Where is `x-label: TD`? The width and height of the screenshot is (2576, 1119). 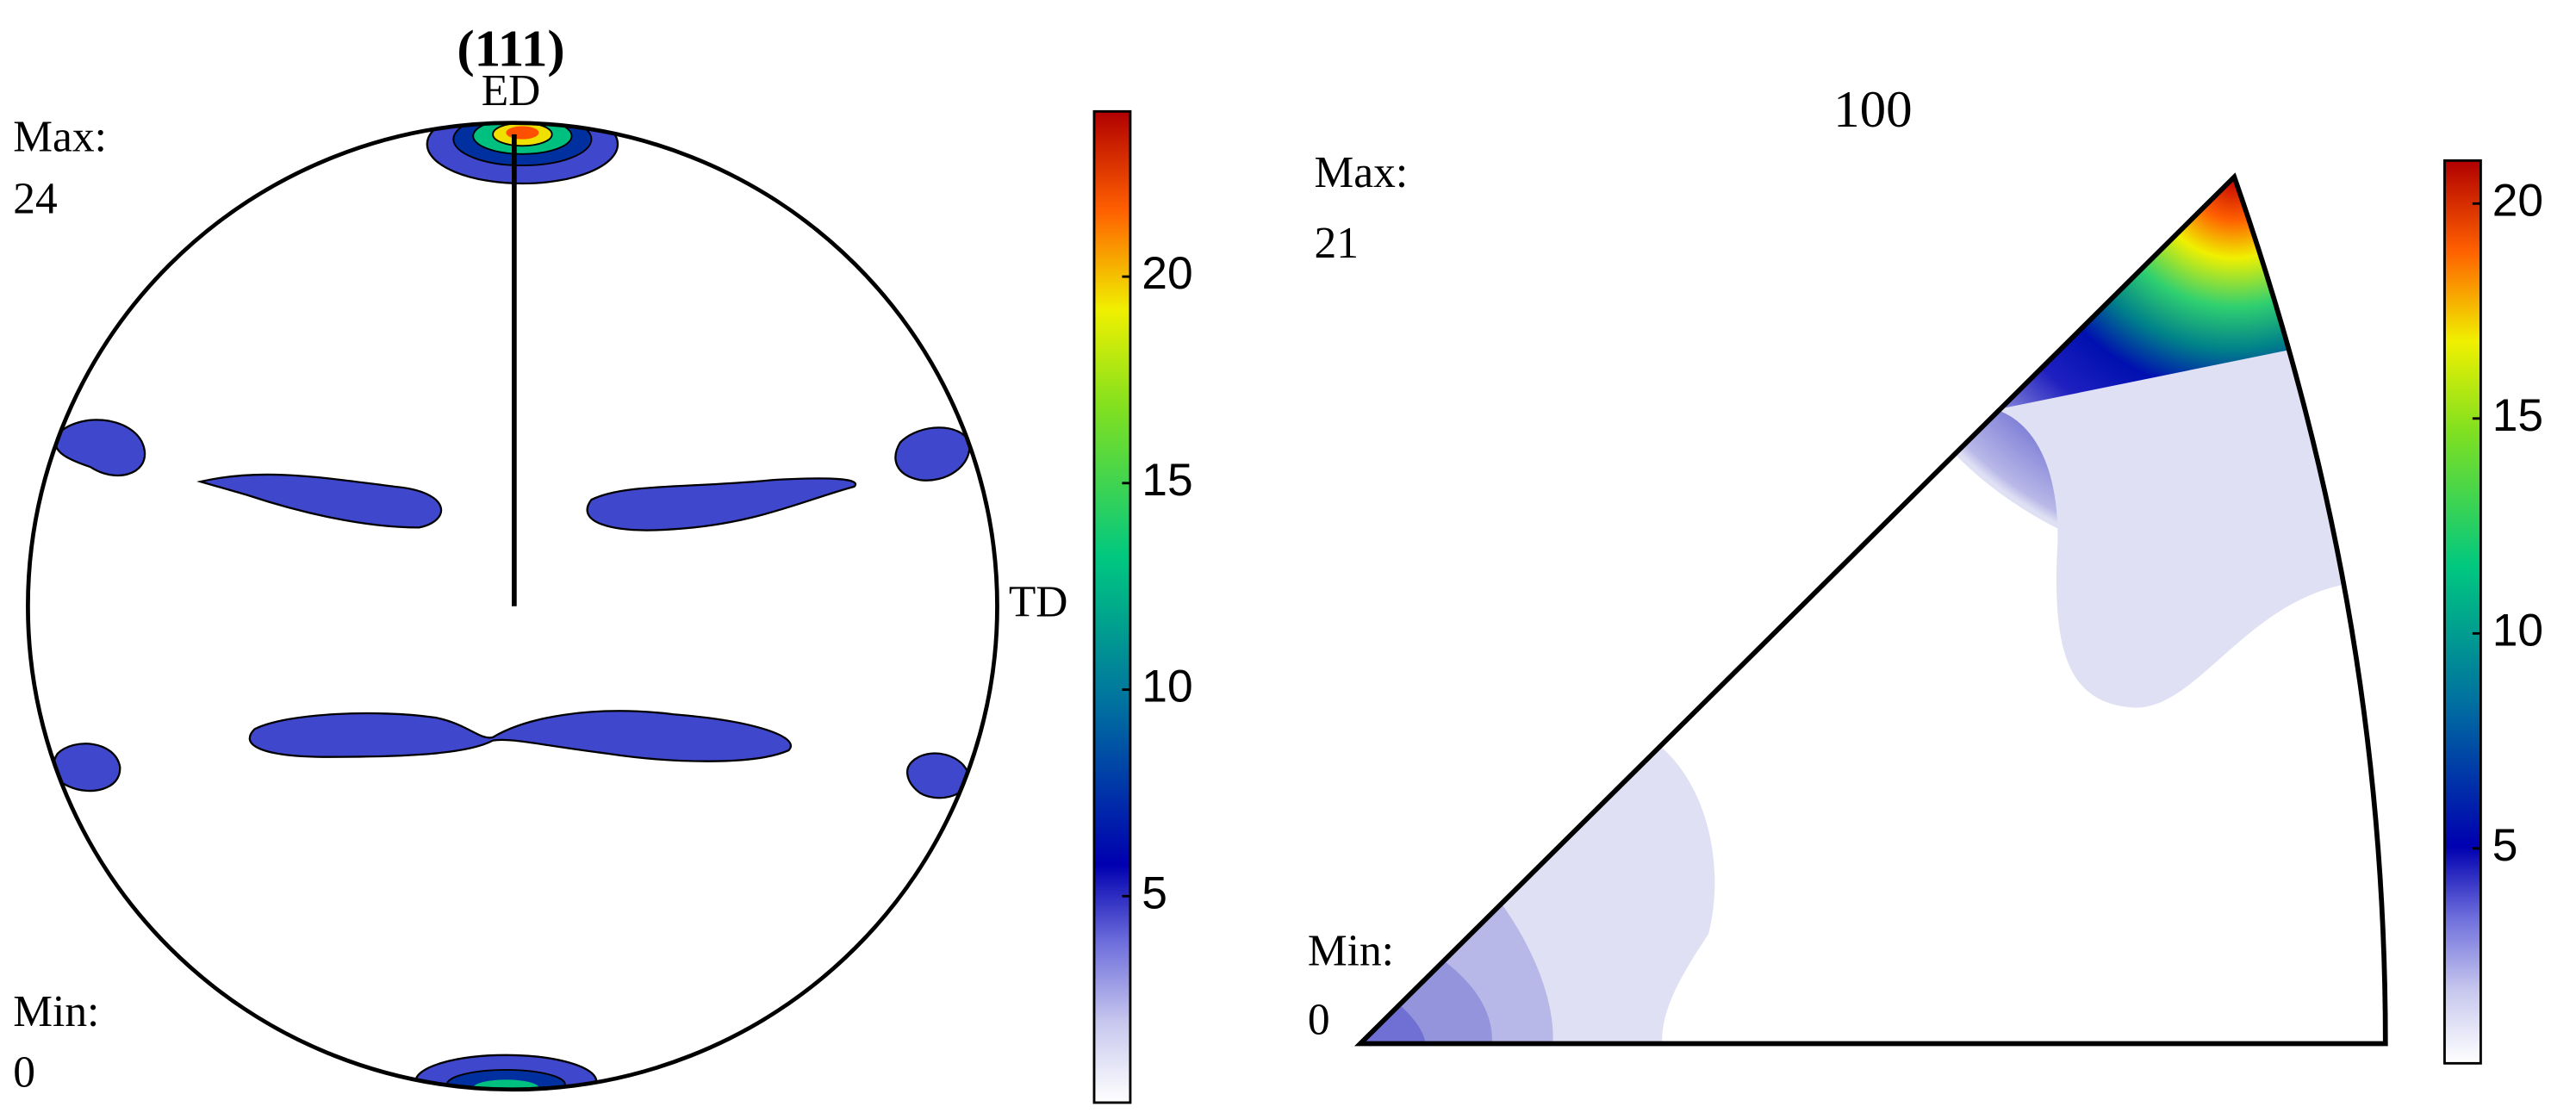
x-label: TD is located at coordinates (1038, 602).